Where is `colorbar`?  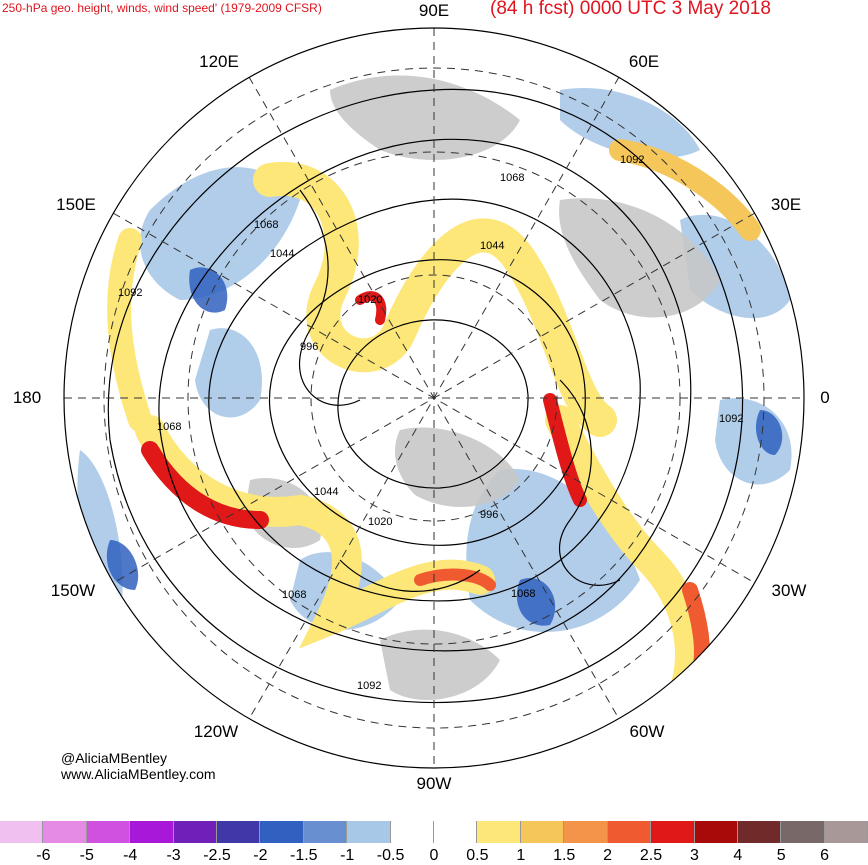 colorbar is located at coordinates (434, 832).